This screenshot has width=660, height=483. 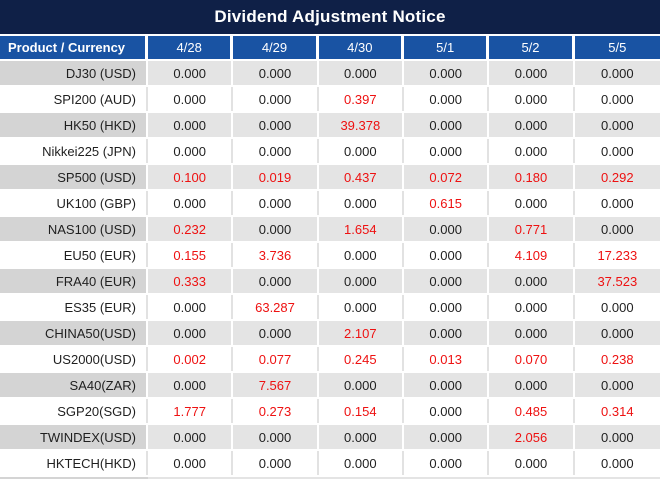 What do you see at coordinates (276, 47) in the screenshot?
I see `column-header-date-2: 4/29` at bounding box center [276, 47].